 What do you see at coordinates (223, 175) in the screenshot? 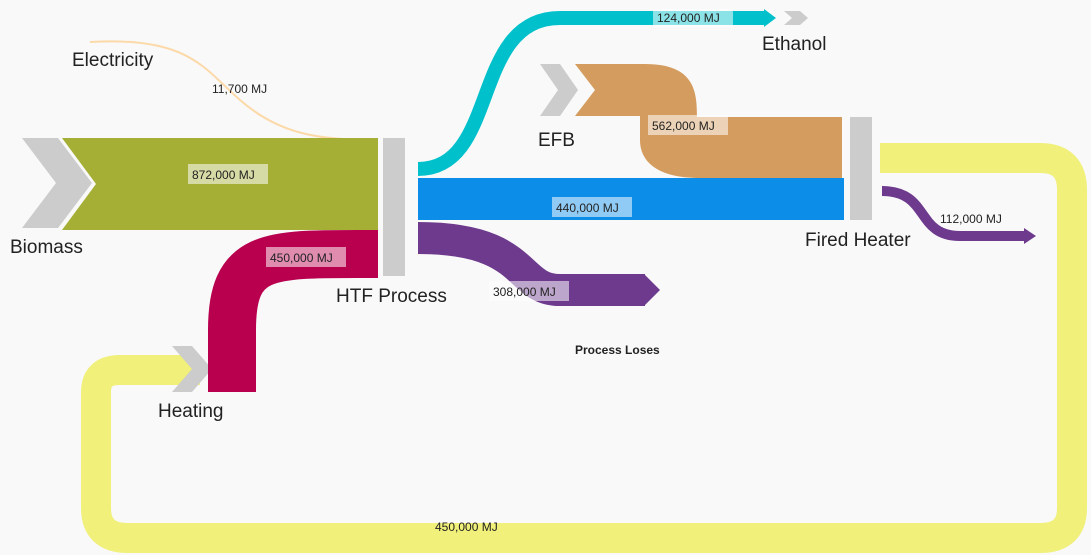
I see `flow-label: 872,000 MJ` at bounding box center [223, 175].